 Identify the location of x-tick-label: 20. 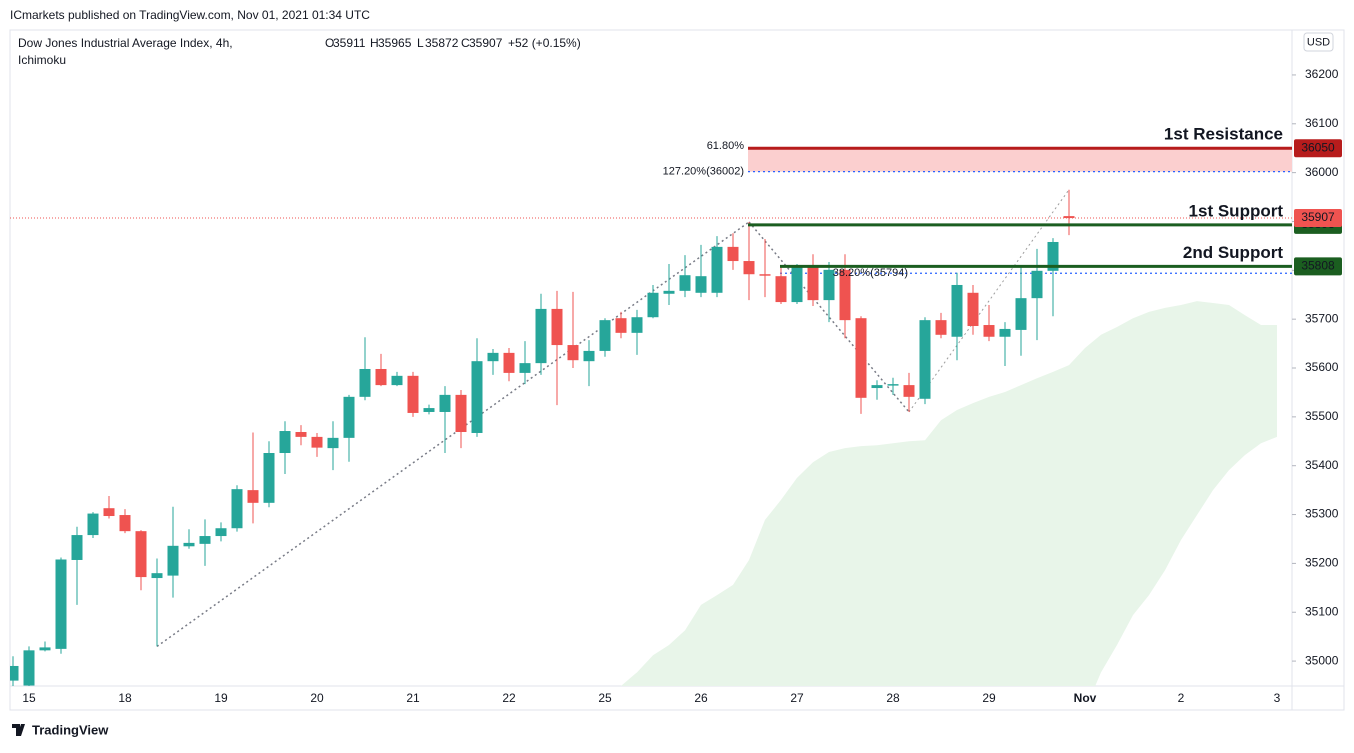
(317, 698).